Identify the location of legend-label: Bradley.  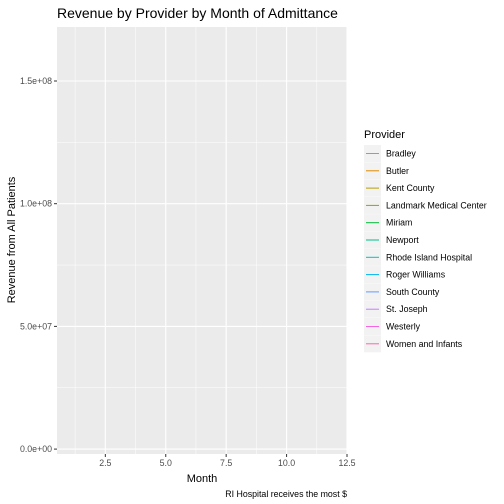
(401, 154).